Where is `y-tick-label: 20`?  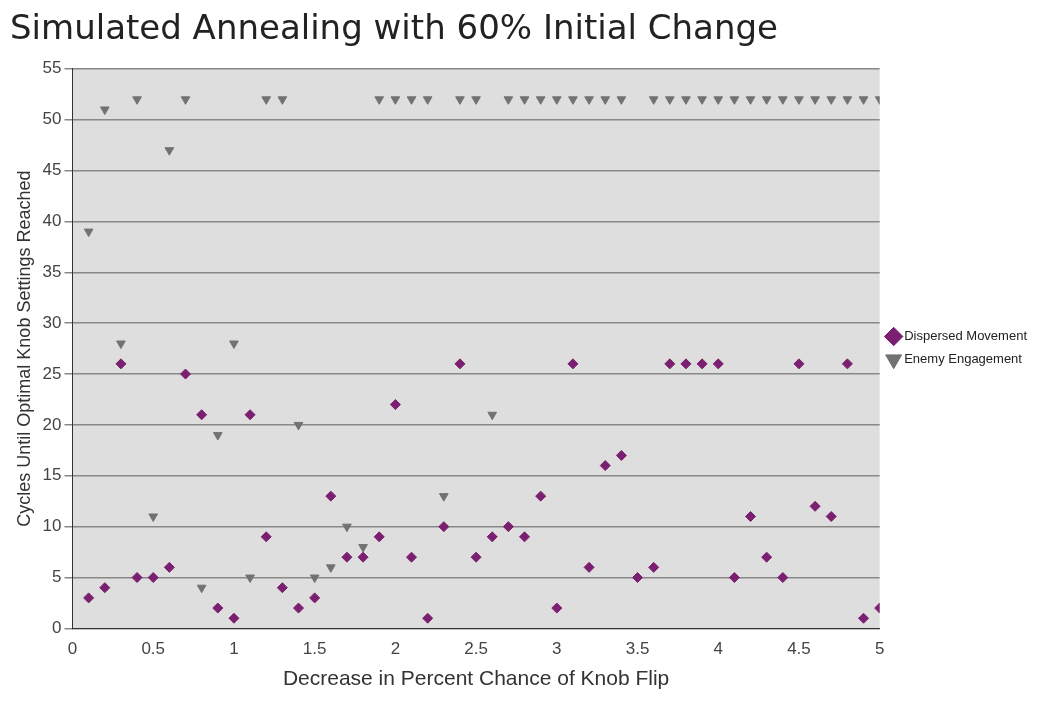
y-tick-label: 20 is located at coordinates (52, 424).